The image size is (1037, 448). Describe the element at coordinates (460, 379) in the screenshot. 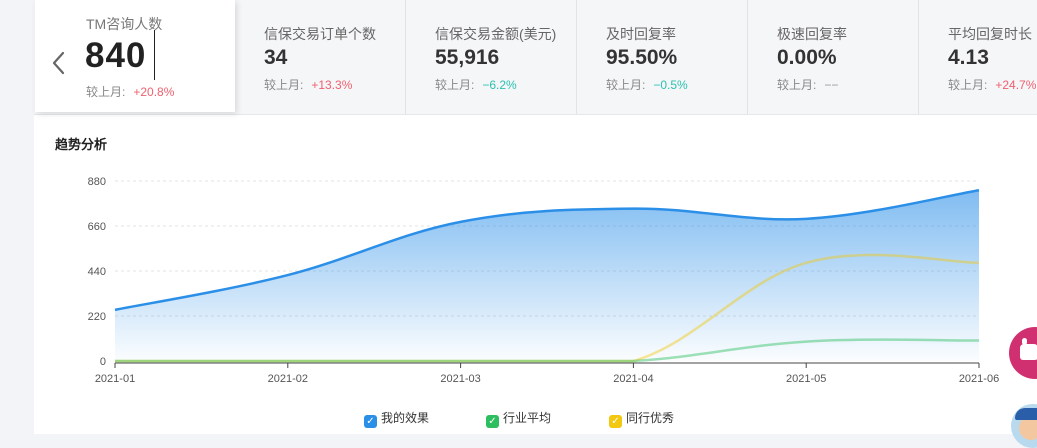

I see `x-tick-label: 2021-03` at that location.